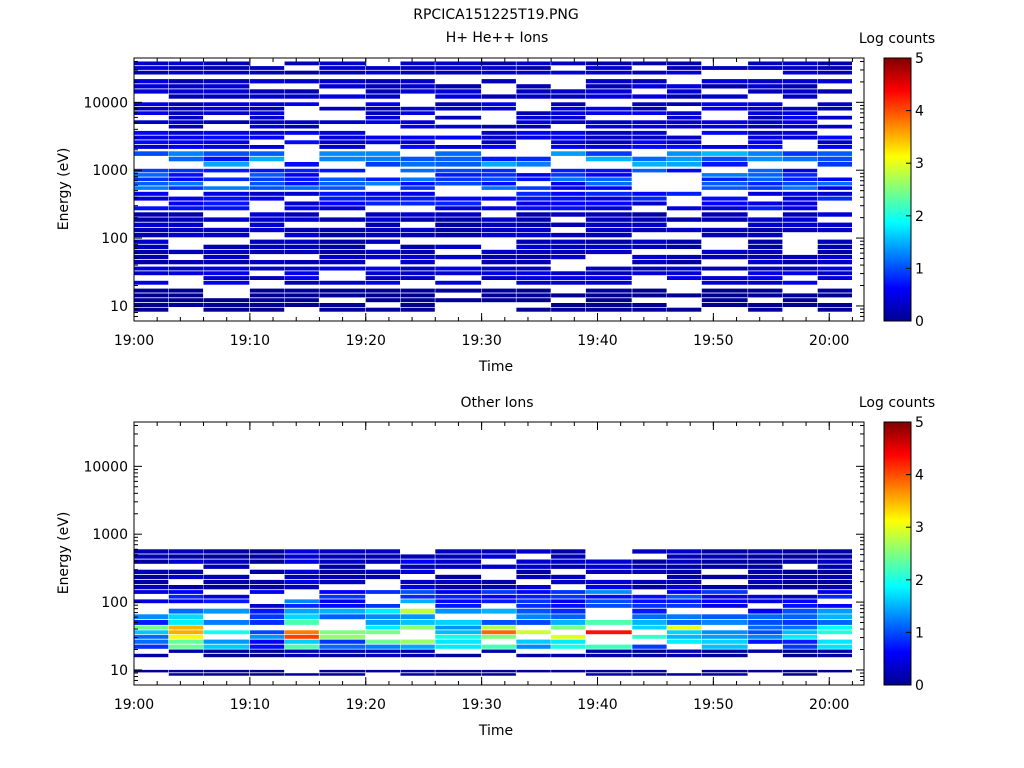 The height and width of the screenshot is (768, 1024). I want to click on x-tick-label: 19:30, so click(481, 705).